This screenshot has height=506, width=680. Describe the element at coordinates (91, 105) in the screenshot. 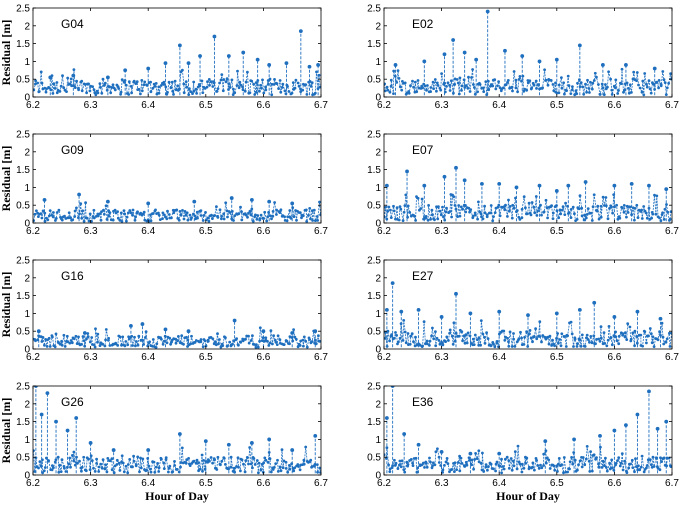

I see `x-tick-label: 6.3` at that location.